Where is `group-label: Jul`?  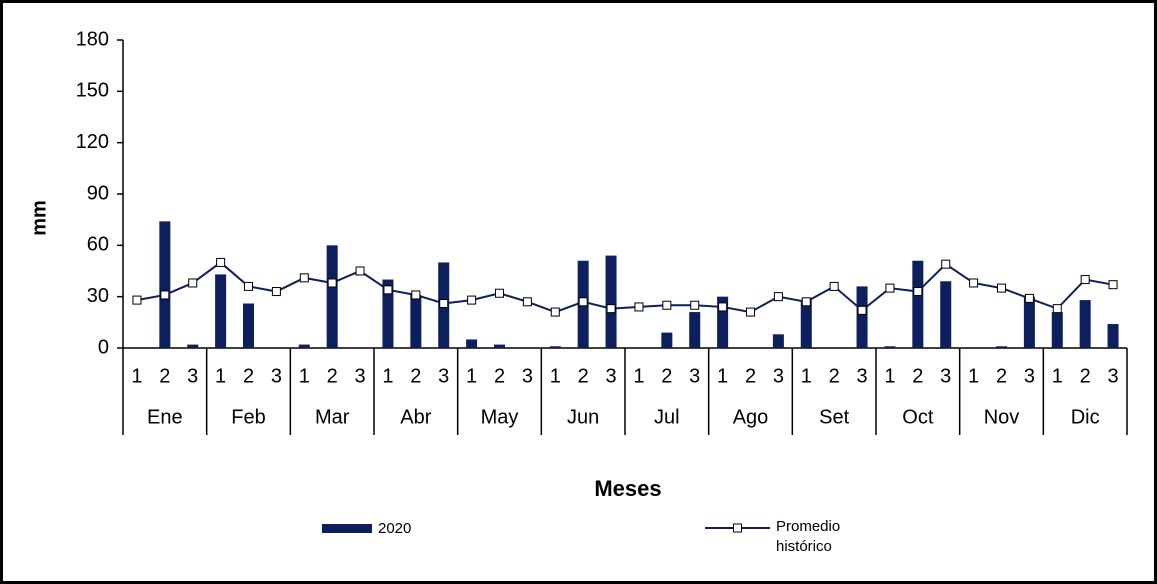
group-label: Jul is located at coordinates (667, 417).